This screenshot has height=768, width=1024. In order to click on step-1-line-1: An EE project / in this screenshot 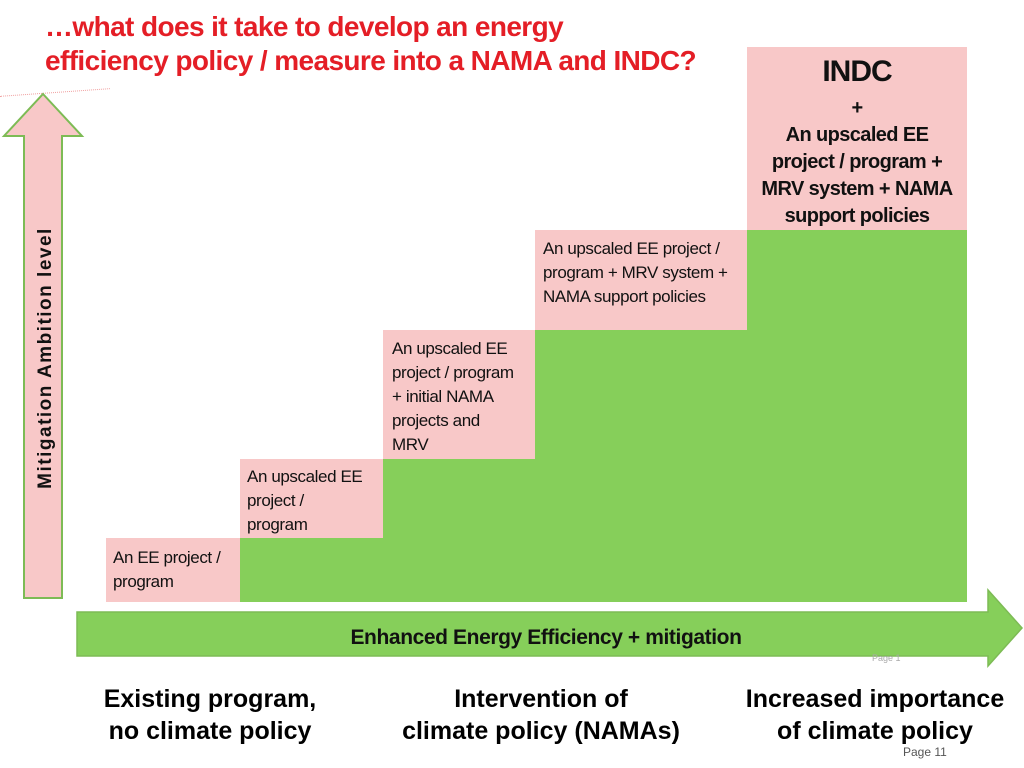, I will do `click(167, 557)`.